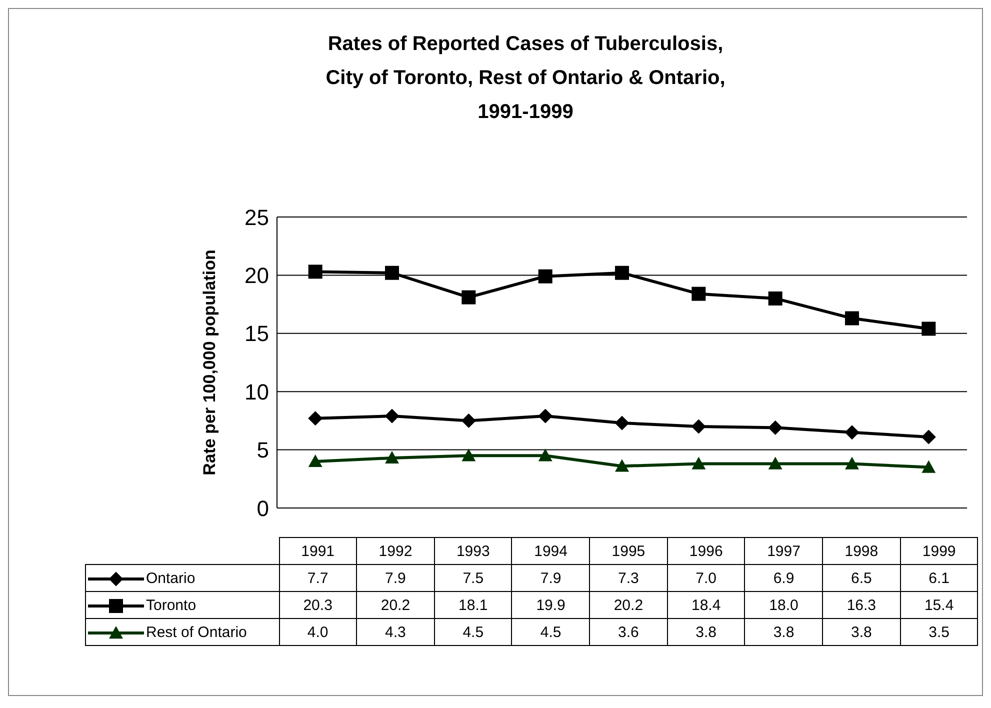 The image size is (991, 708). I want to click on data-label: 15.4, so click(939, 605).